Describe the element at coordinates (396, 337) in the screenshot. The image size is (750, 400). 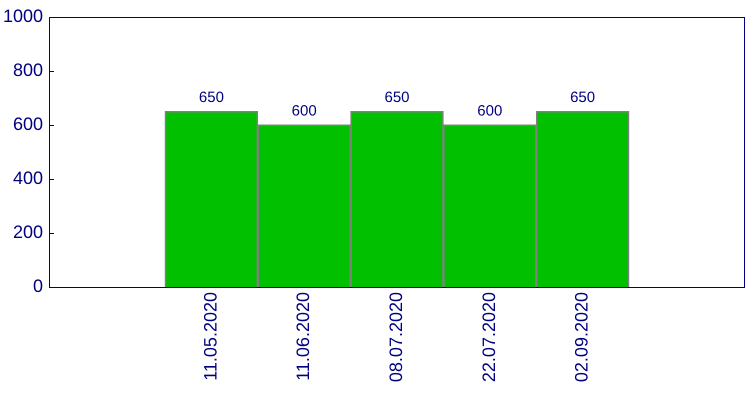
I see `x-tick-label: 08.07.2020` at that location.